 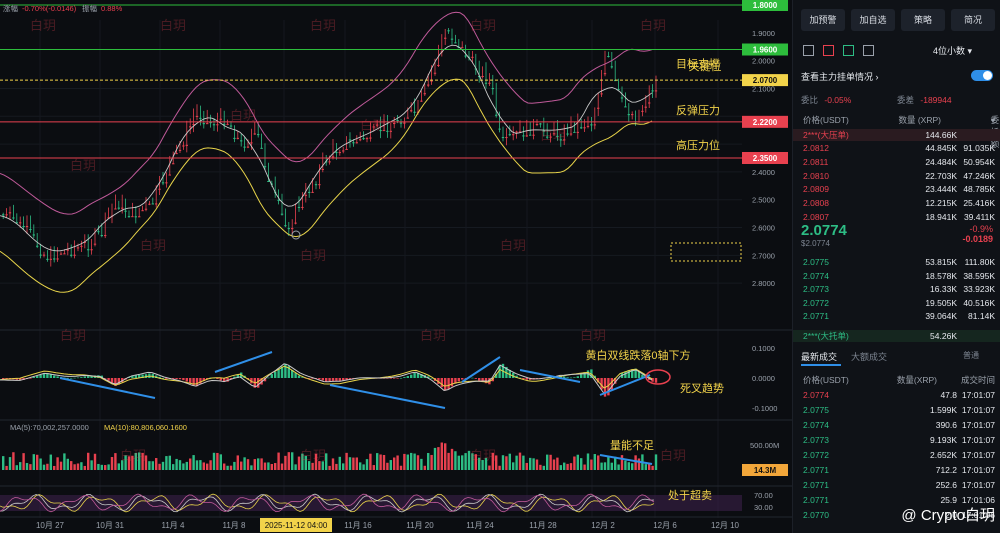 I want to click on trade-row: 2.0772 2.652K 17:01:07, so click(x=896, y=455).